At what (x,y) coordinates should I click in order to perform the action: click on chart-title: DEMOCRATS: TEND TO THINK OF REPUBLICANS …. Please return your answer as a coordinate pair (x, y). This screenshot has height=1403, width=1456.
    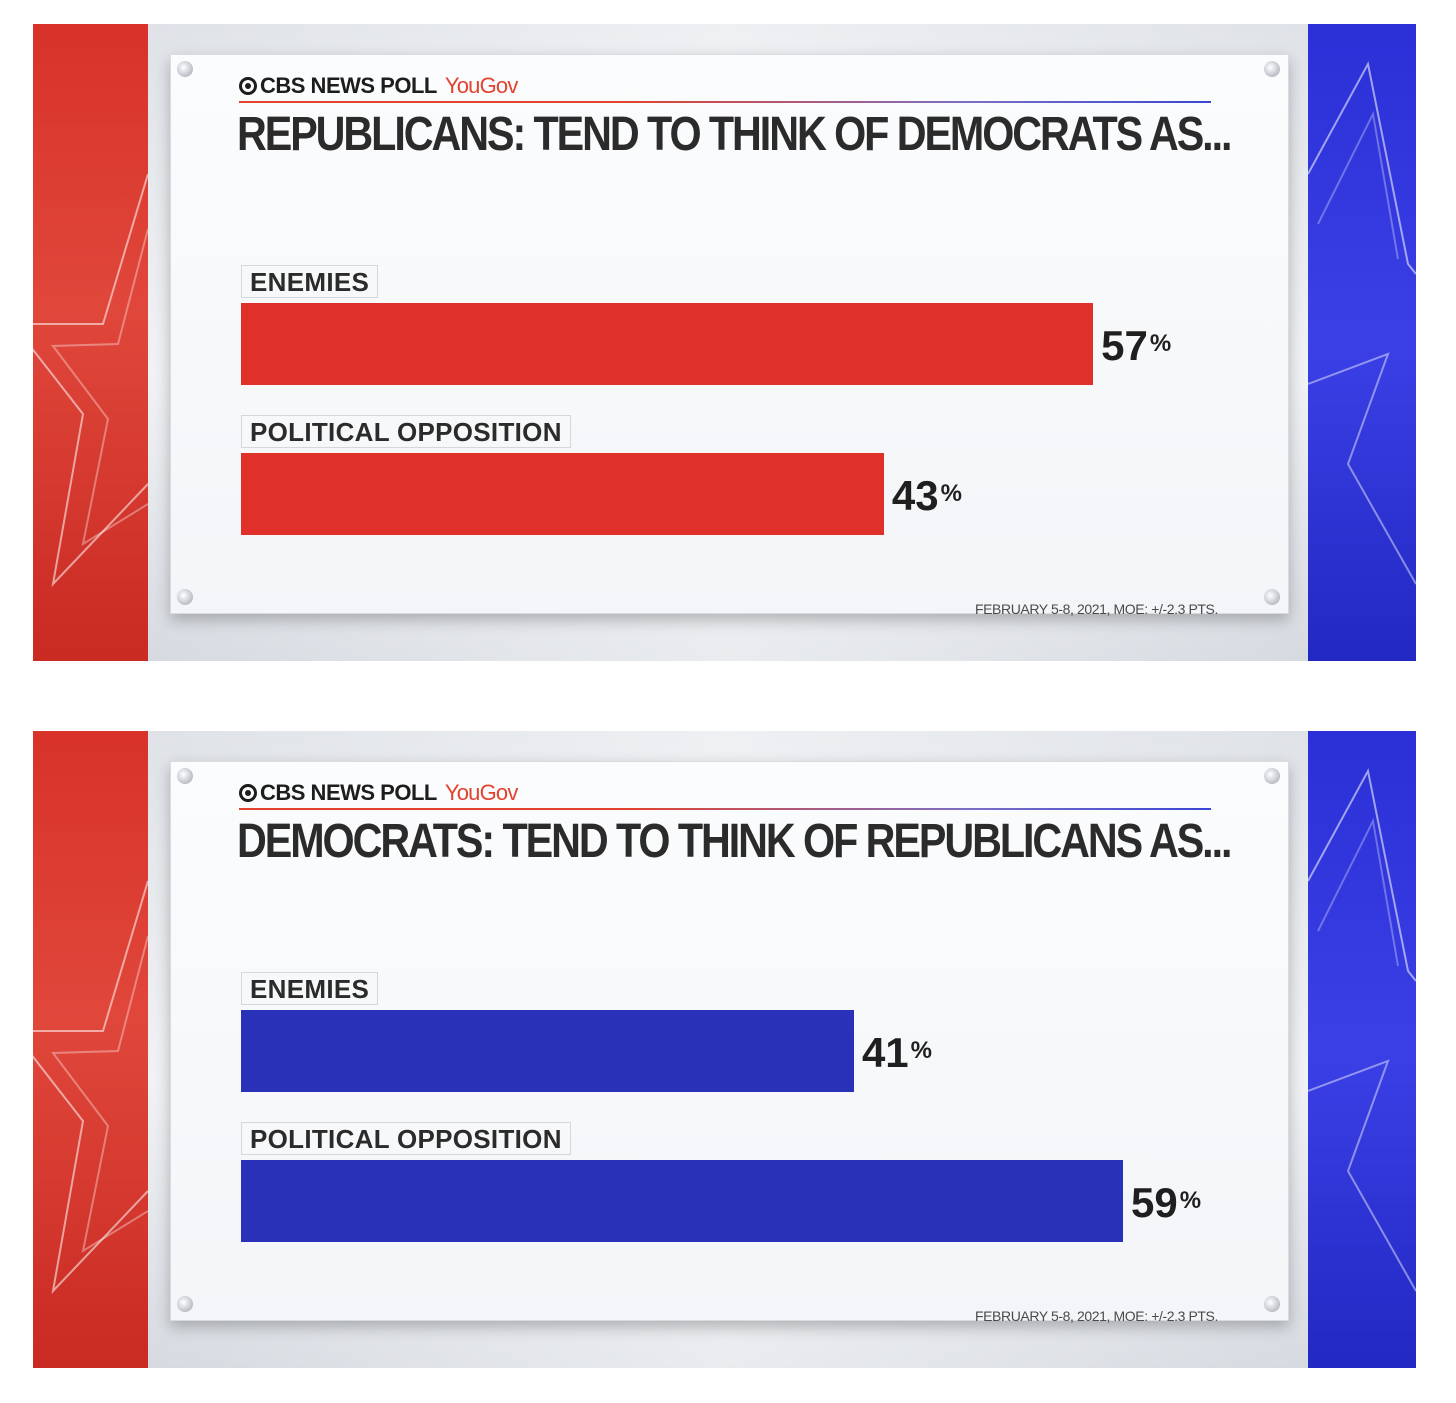
    Looking at the image, I should click on (734, 841).